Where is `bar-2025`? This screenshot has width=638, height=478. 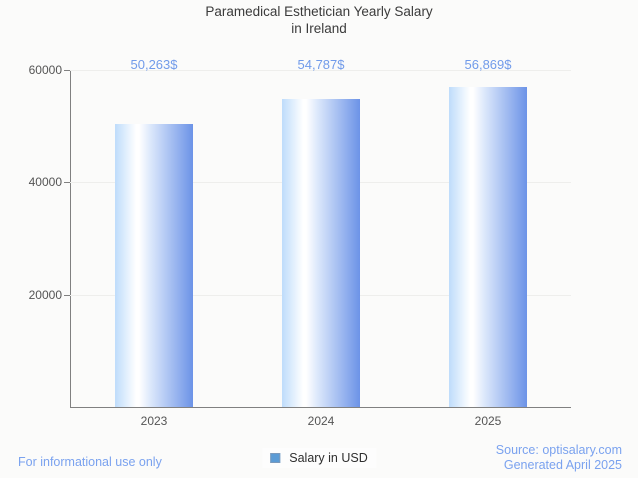
bar-2025 is located at coordinates (488, 247).